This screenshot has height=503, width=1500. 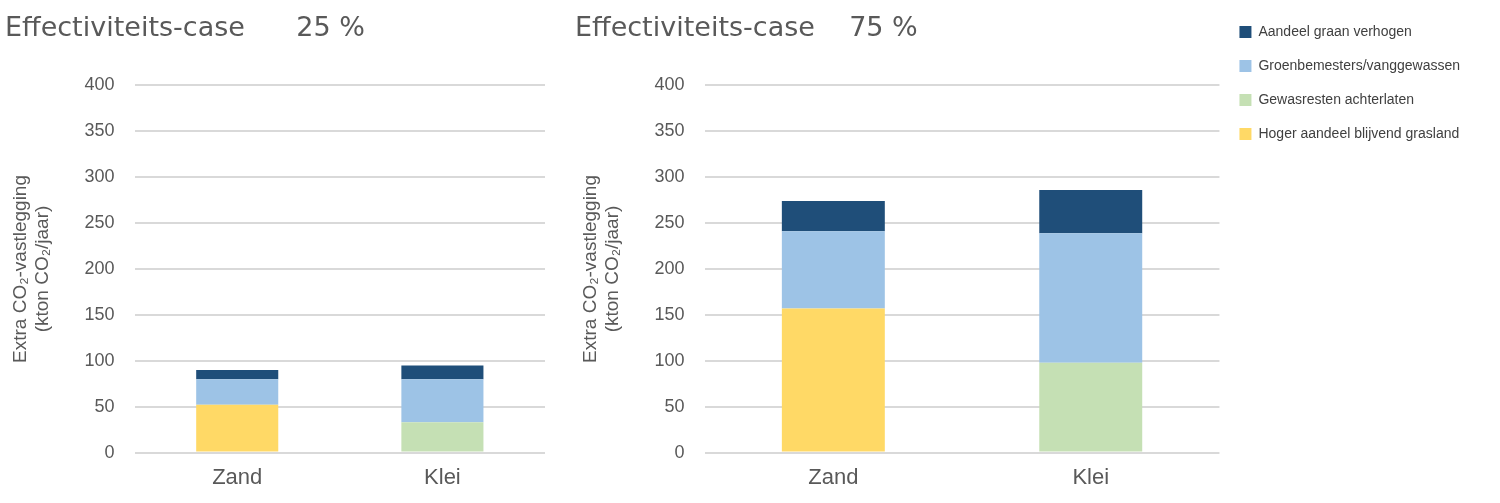 I want to click on legend-label: Gewasresten achterlaten, so click(x=1336, y=98).